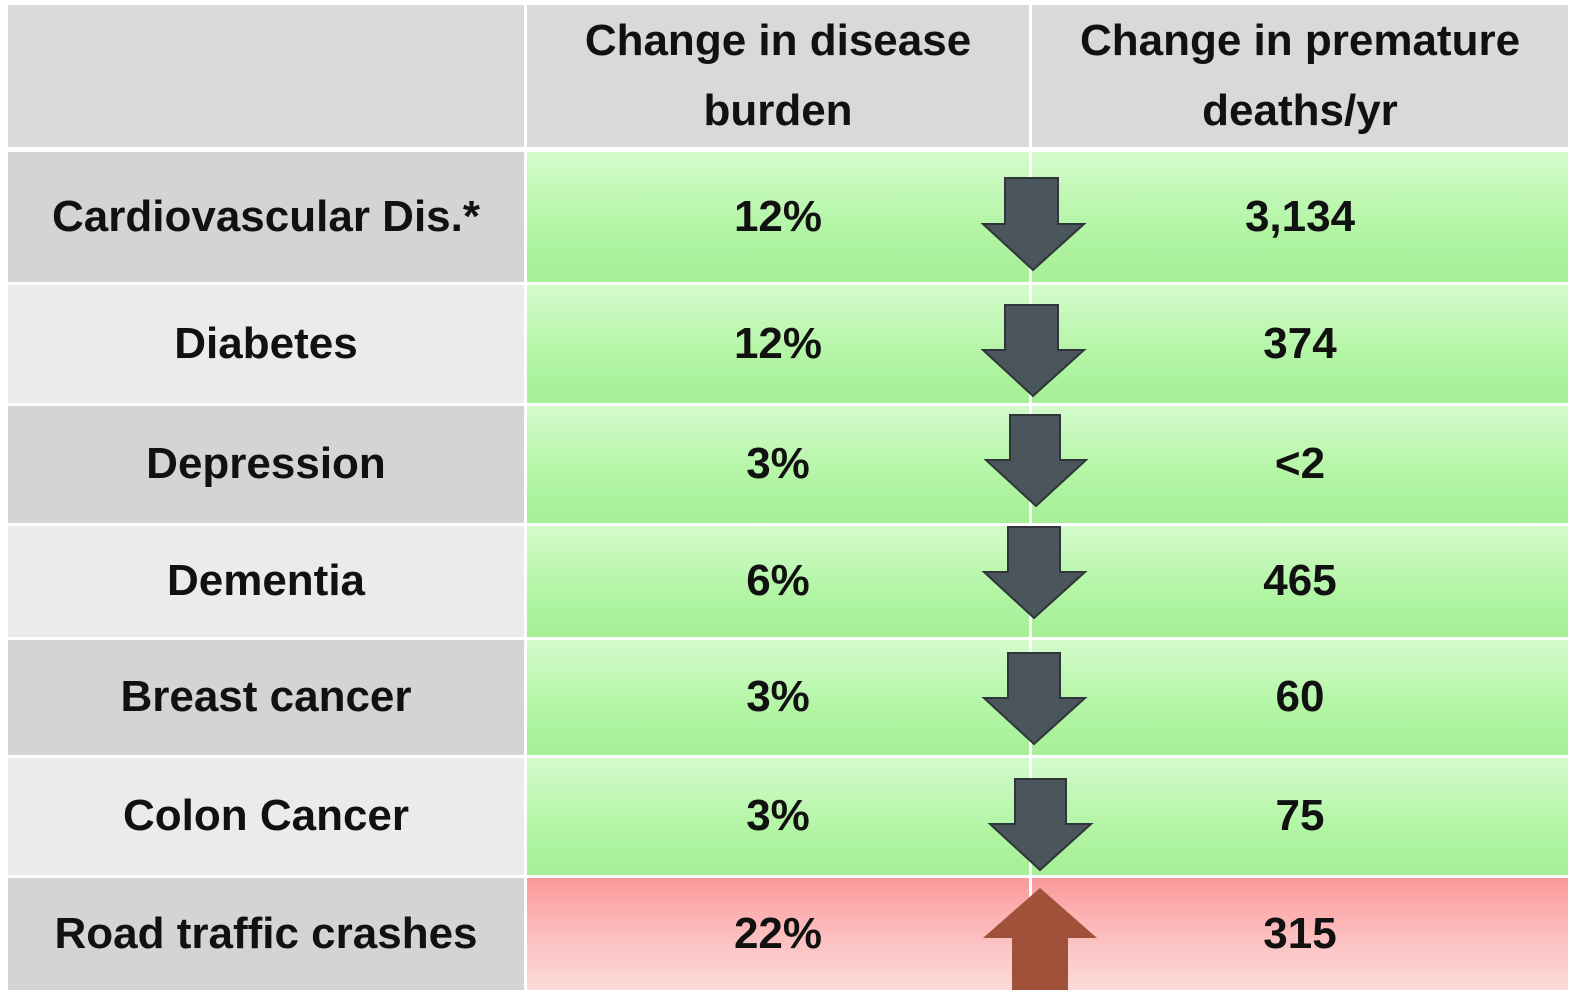 The height and width of the screenshot is (998, 1585). I want to click on value-cell: 60, so click(1300, 697).